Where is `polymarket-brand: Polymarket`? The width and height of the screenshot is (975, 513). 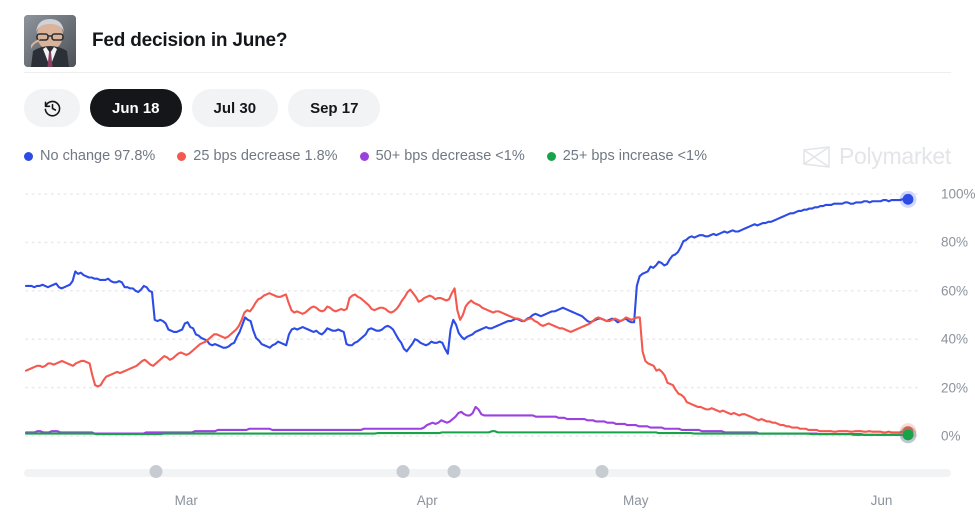 polymarket-brand: Polymarket is located at coordinates (877, 156).